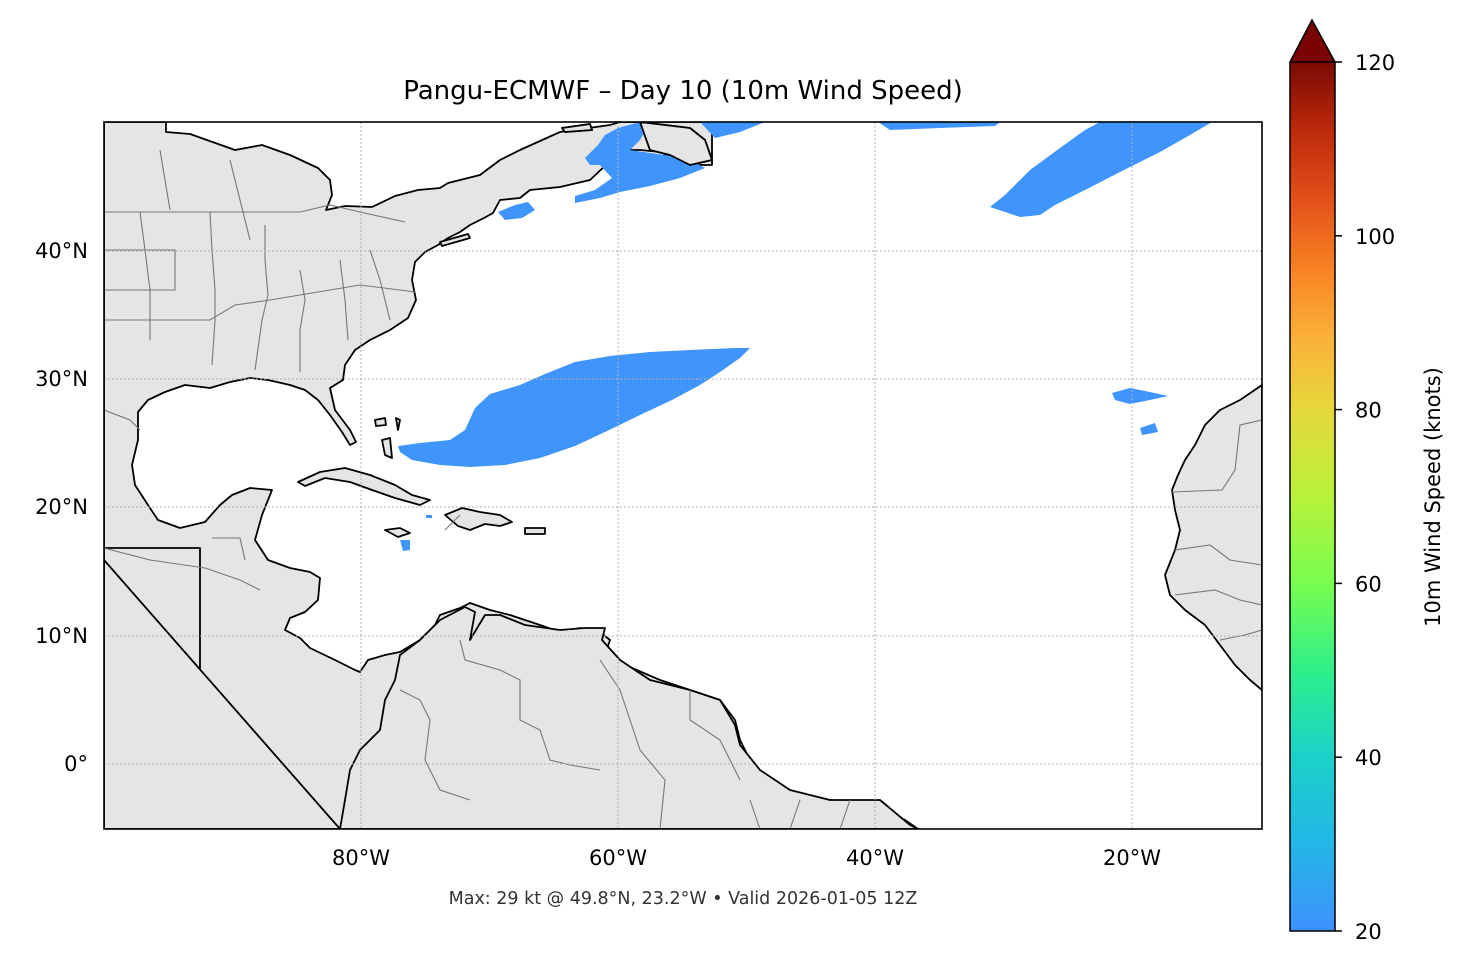 This screenshot has width=1466, height=969. What do you see at coordinates (1366, 481) in the screenshot?
I see `colorbar: 20 40 60 80 100 120 10m Wind Speed (knots)` at bounding box center [1366, 481].